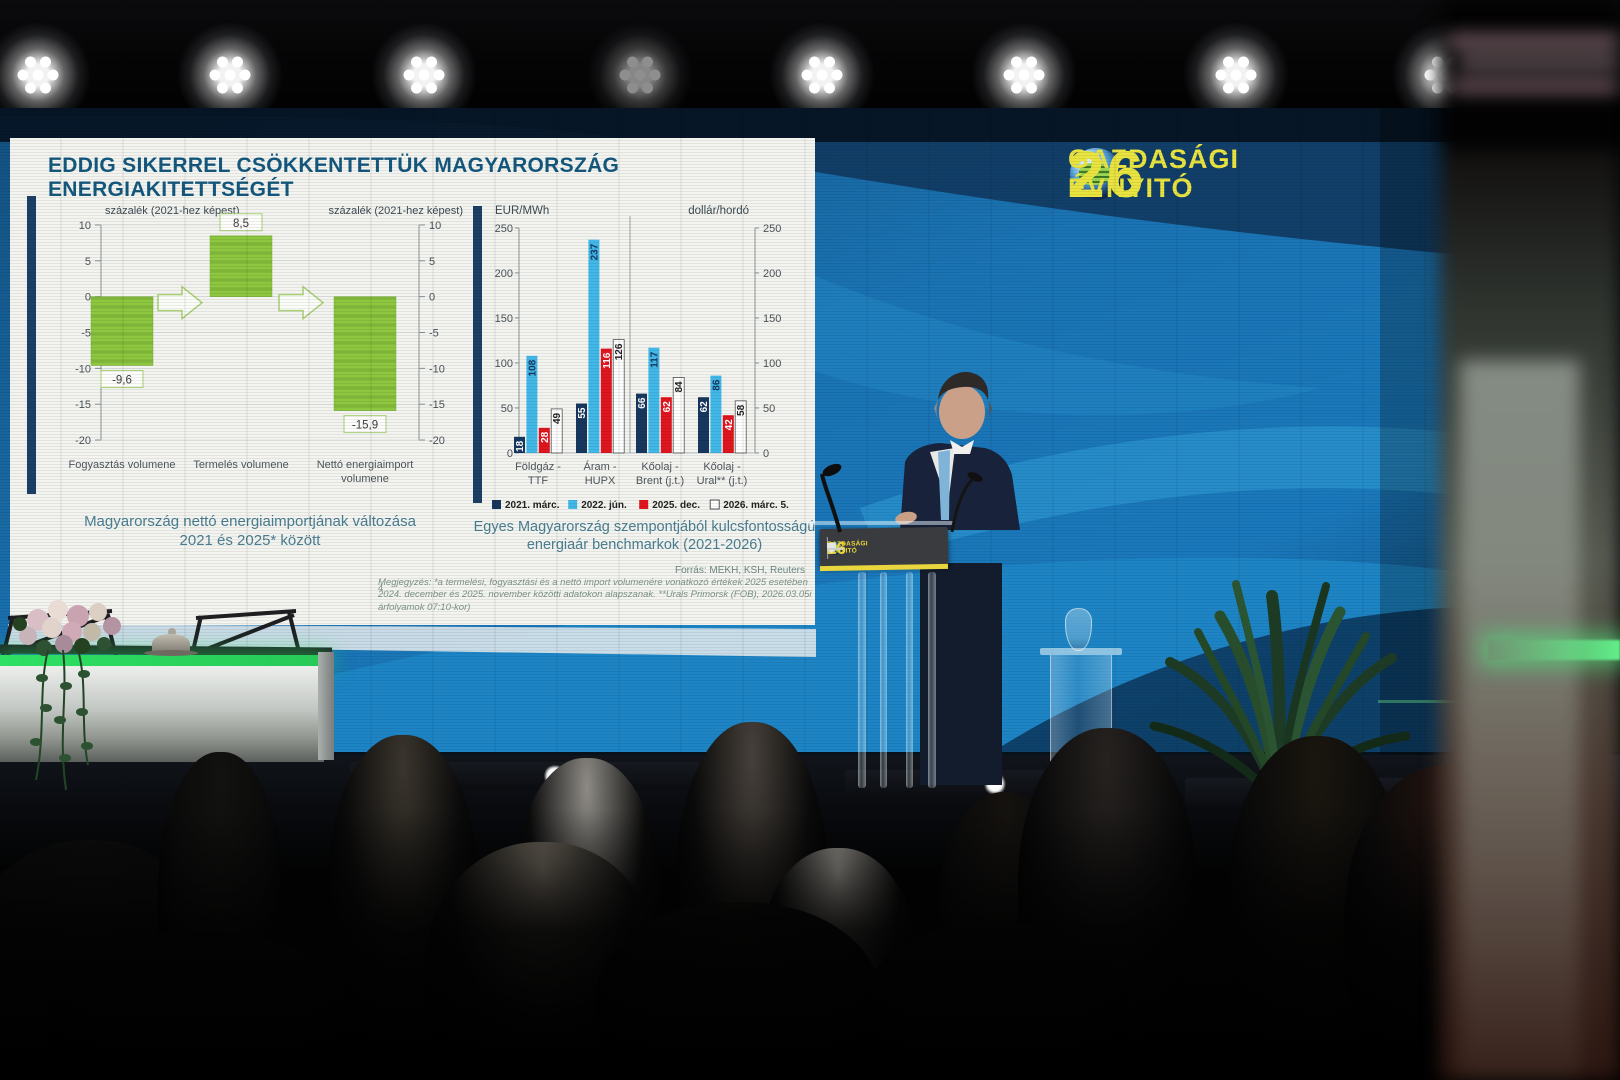 The image size is (1620, 1080). What do you see at coordinates (1554, 650) in the screenshot?
I see `laser-glow` at bounding box center [1554, 650].